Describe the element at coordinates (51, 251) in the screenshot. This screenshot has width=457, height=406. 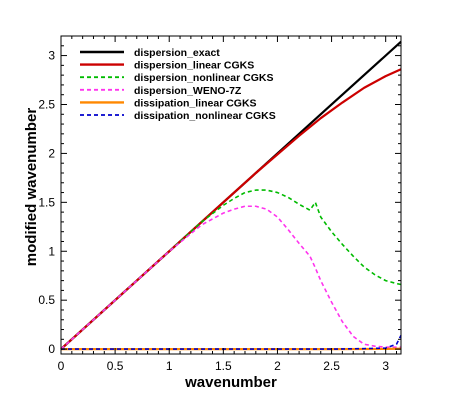
I see `y-tick-label-2: 1` at that location.